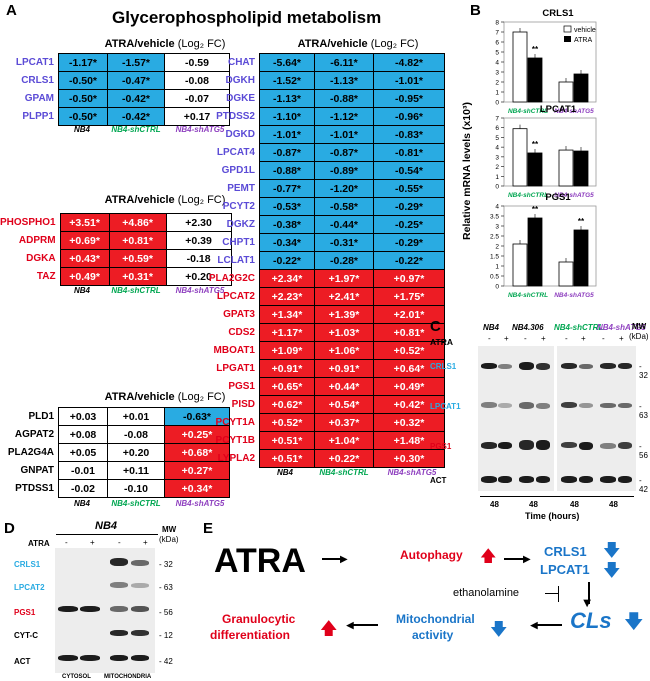 The image size is (650, 681). What do you see at coordinates (139, 397) in the screenshot?
I see `header-main: ATRA/vehicle` at bounding box center [139, 397].